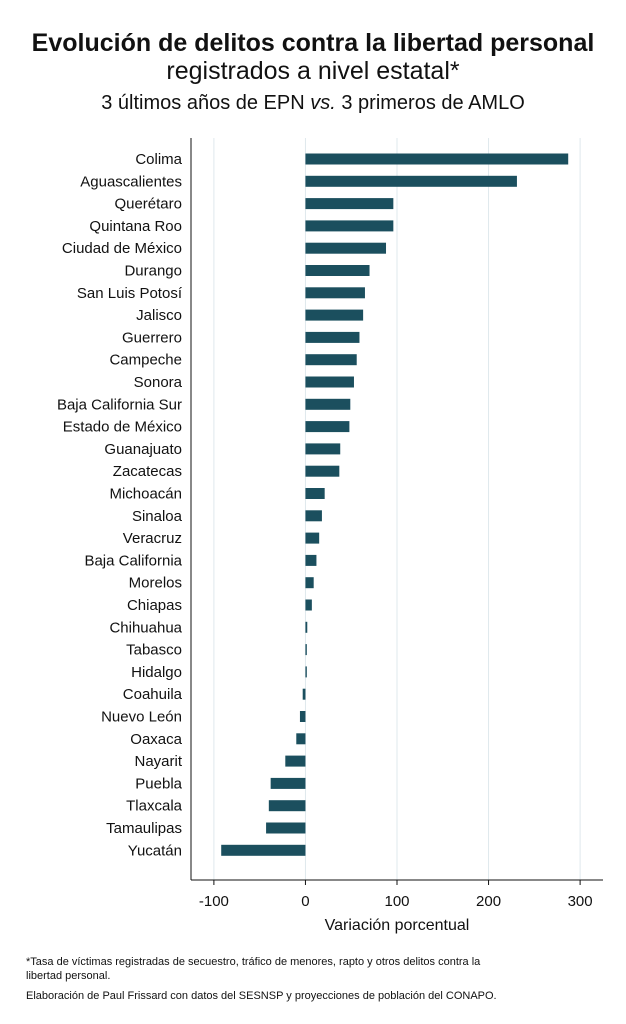 The width and height of the screenshot is (626, 1024). I want to click on category-label: Veracruz, so click(152, 538).